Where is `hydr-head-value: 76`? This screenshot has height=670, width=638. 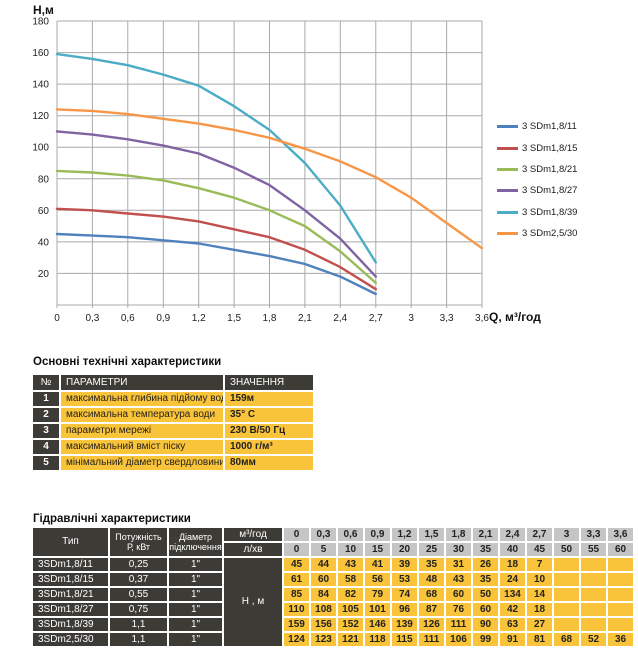
hydr-head-value: 76 is located at coordinates (458, 609).